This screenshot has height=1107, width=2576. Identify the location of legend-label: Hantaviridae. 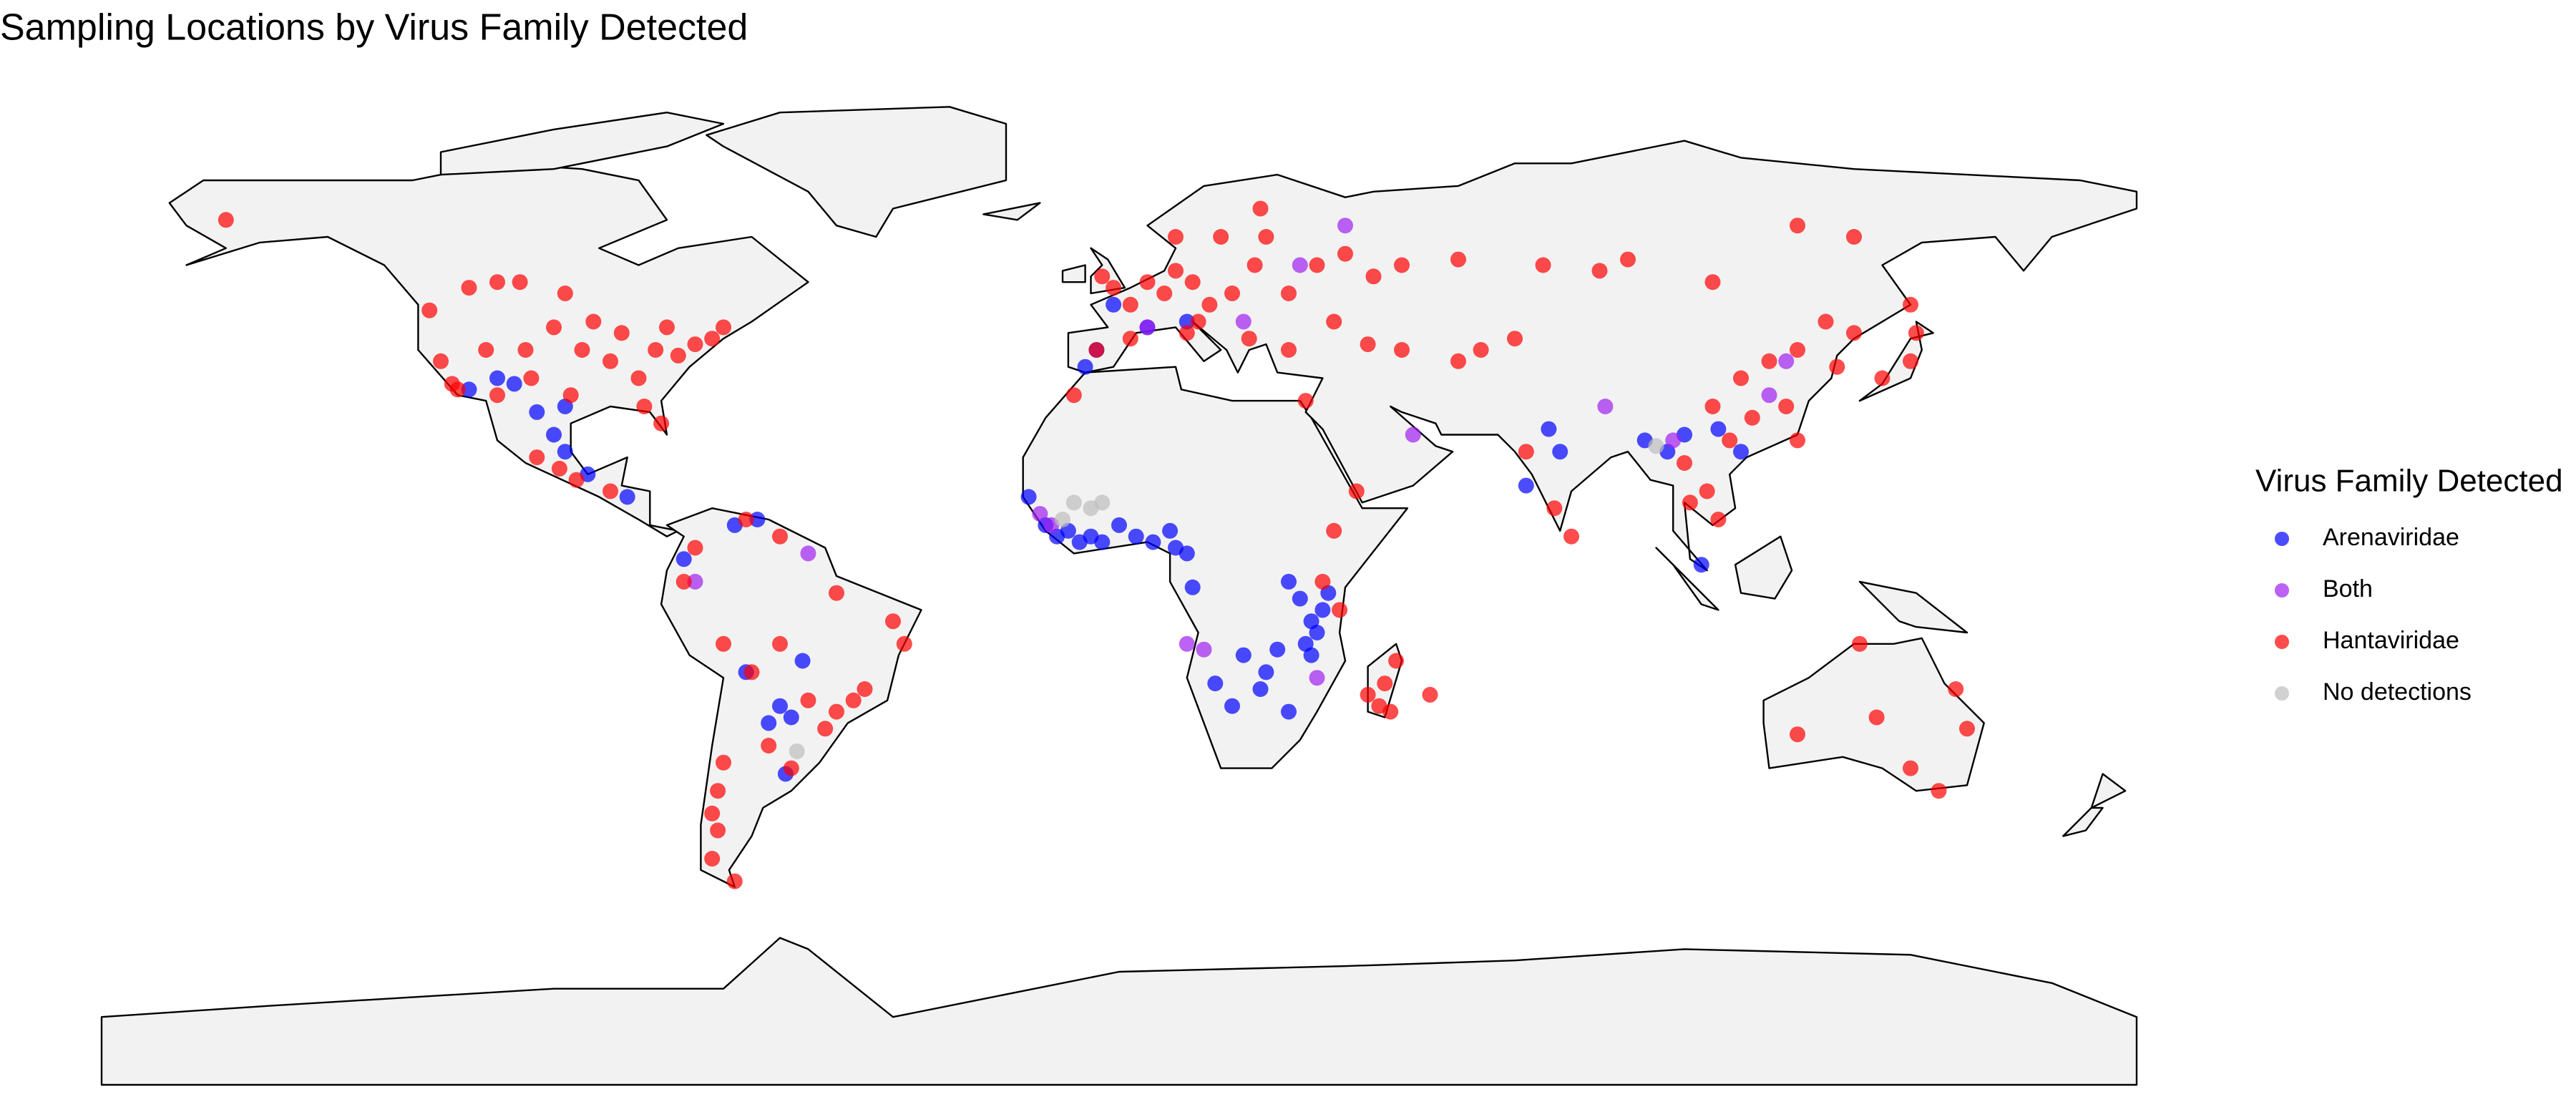
(2391, 640).